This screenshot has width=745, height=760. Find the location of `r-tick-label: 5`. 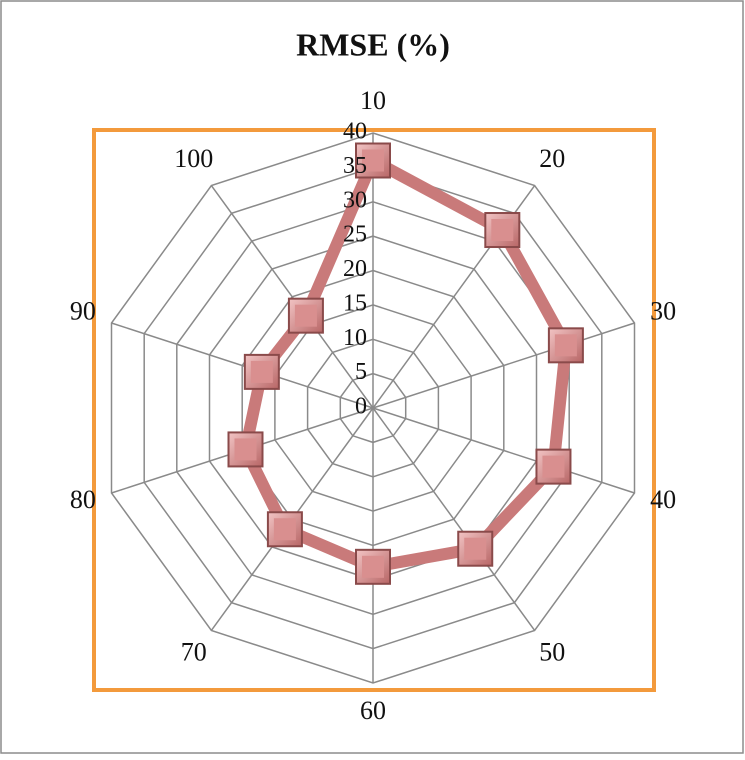

r-tick-label: 5 is located at coordinates (361, 372).